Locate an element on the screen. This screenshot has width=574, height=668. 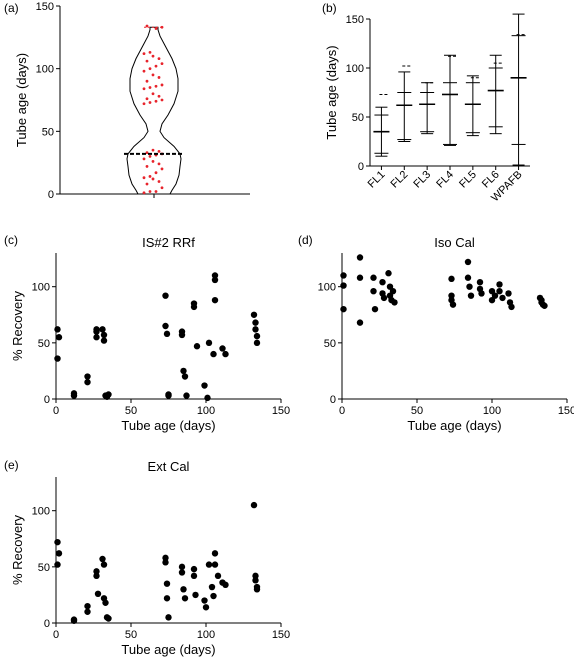
x-tick-label: 150 is located at coordinates (281, 411).